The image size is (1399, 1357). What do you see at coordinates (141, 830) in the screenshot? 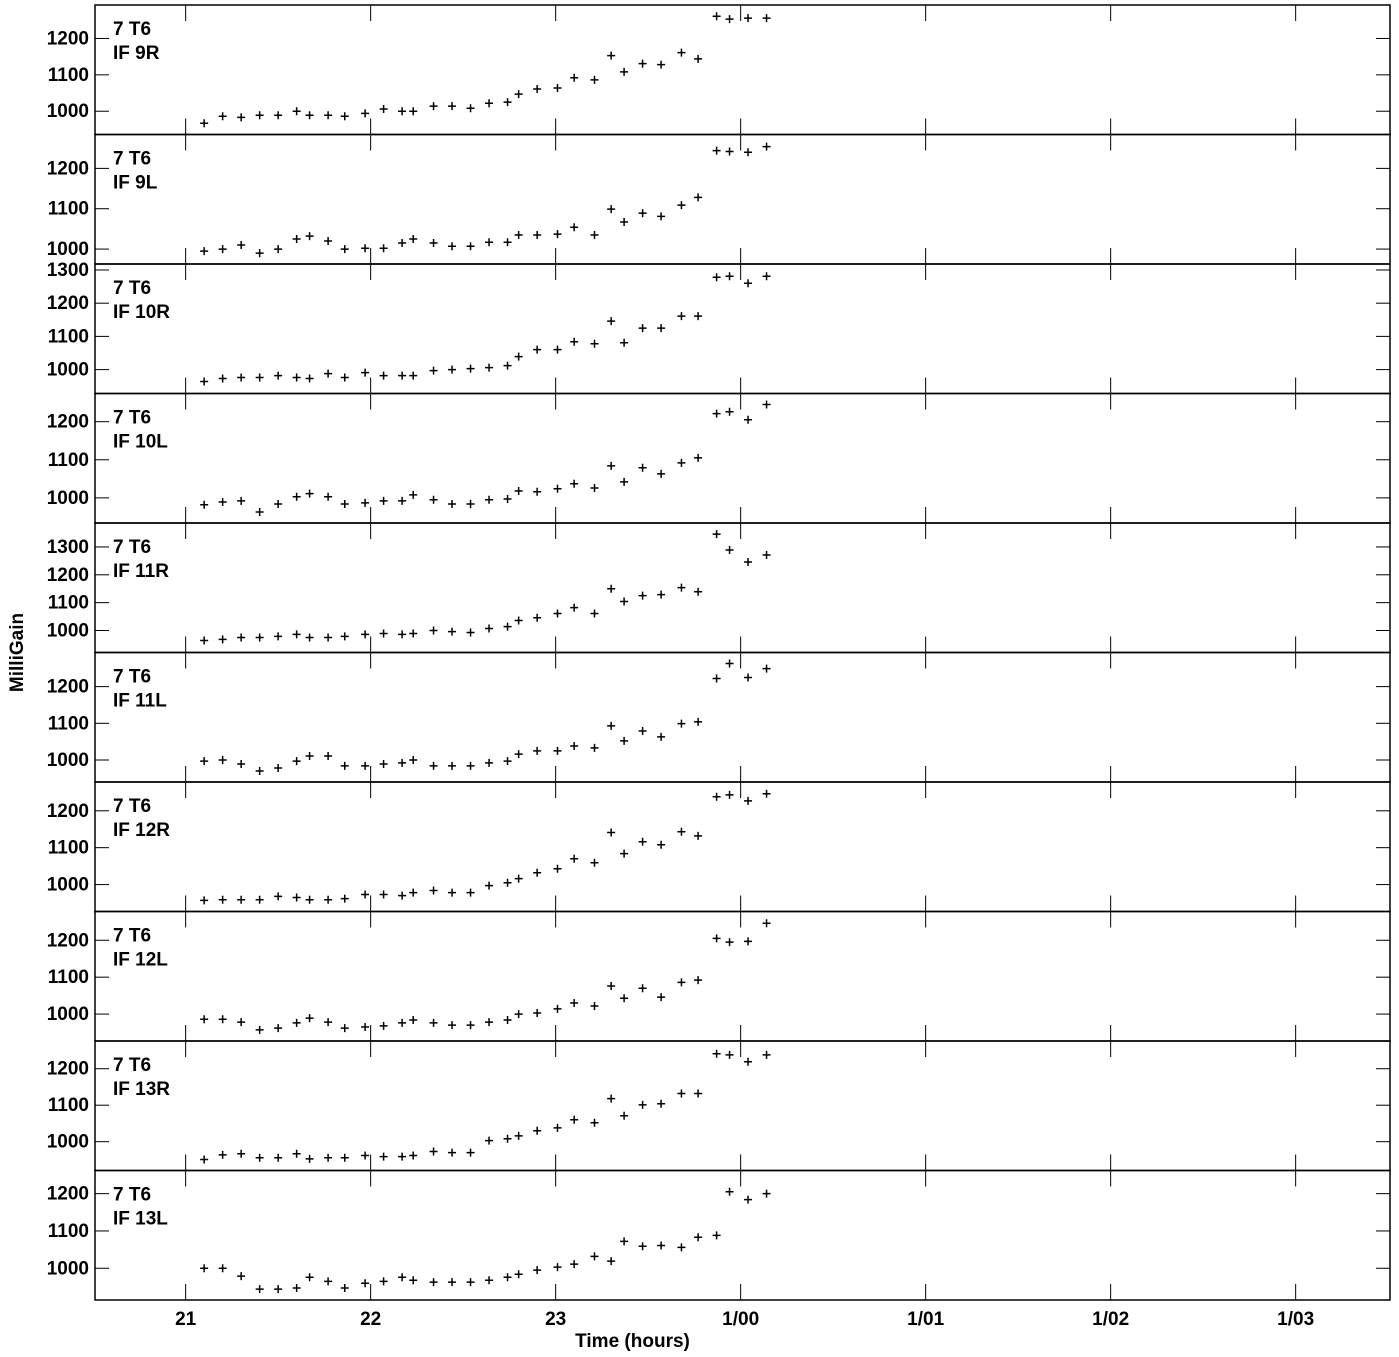
I see `annotation: IF 12R` at bounding box center [141, 830].